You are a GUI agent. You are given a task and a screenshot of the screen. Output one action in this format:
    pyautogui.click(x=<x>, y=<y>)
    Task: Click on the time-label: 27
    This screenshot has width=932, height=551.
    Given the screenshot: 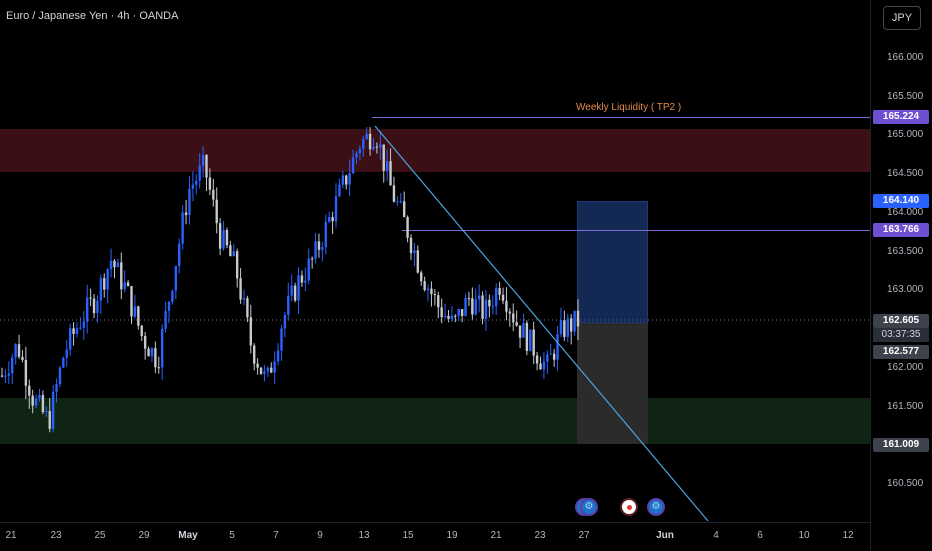 What is the action you would take?
    pyautogui.click(x=584, y=535)
    